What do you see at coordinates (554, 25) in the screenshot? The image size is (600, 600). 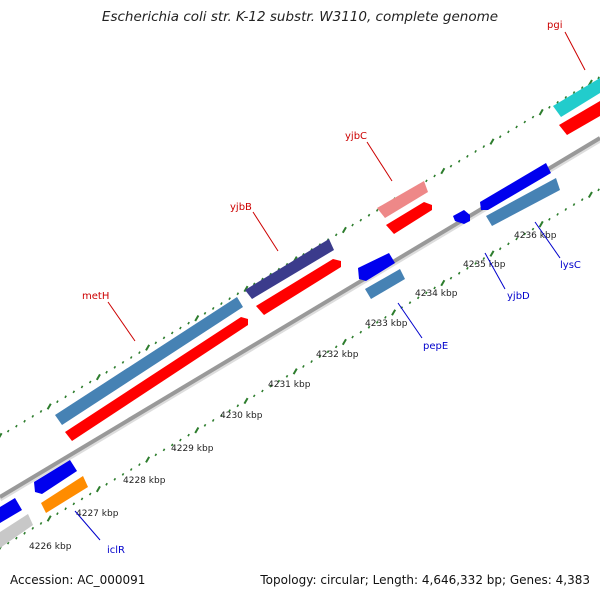 I see `gene-label-pgi: pgi` at bounding box center [554, 25].